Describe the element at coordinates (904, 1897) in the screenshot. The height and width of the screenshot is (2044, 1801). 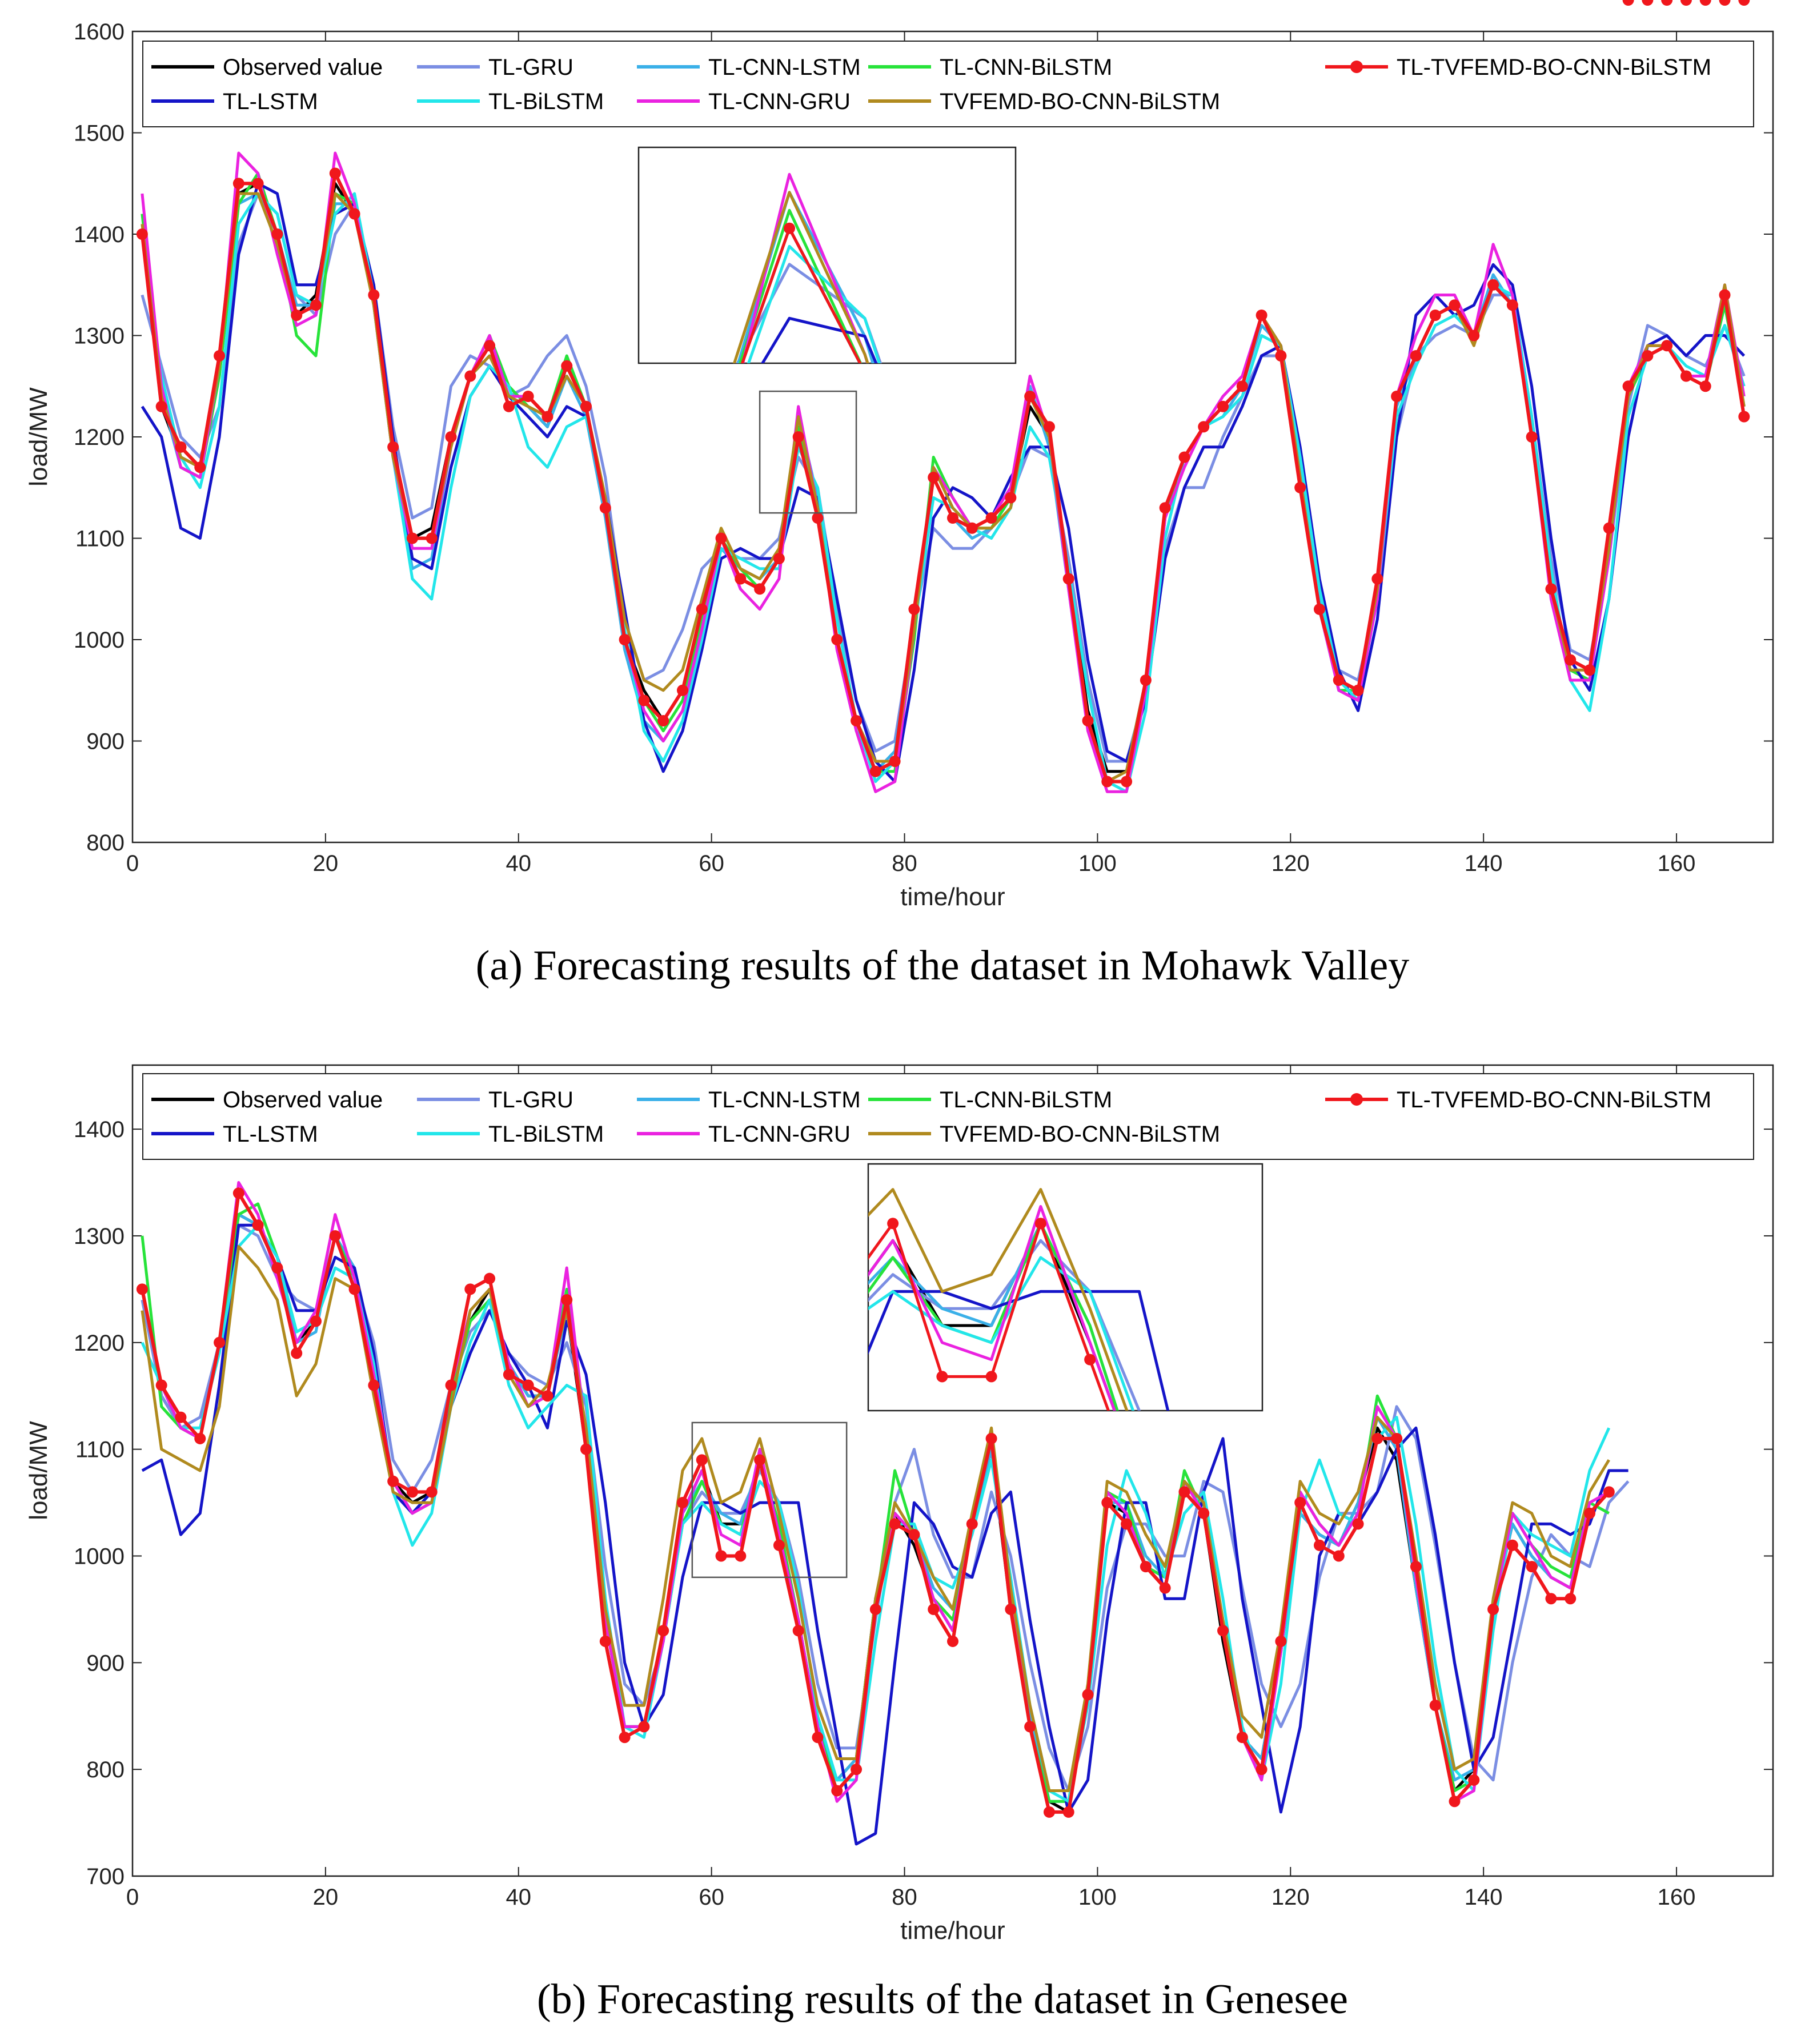
I see `x-tick-label: 80` at that location.